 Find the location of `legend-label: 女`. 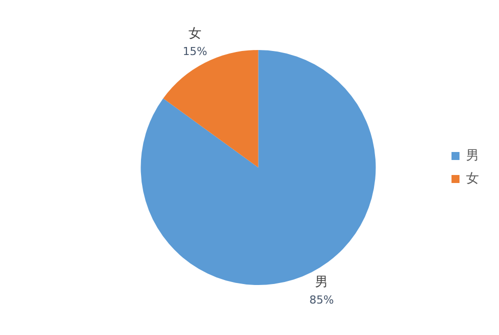

legend-label: 女 is located at coordinates (472, 178).